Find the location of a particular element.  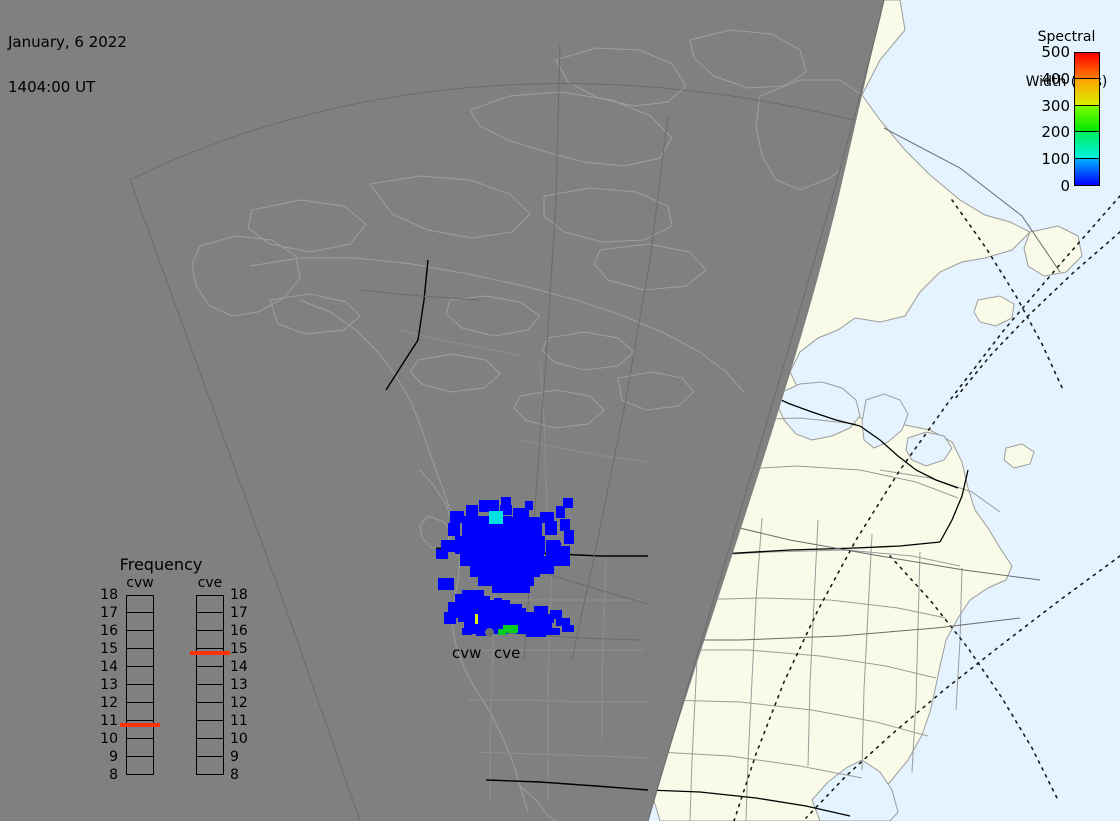

frequency-tick-left-18: 18 is located at coordinates (109, 595).